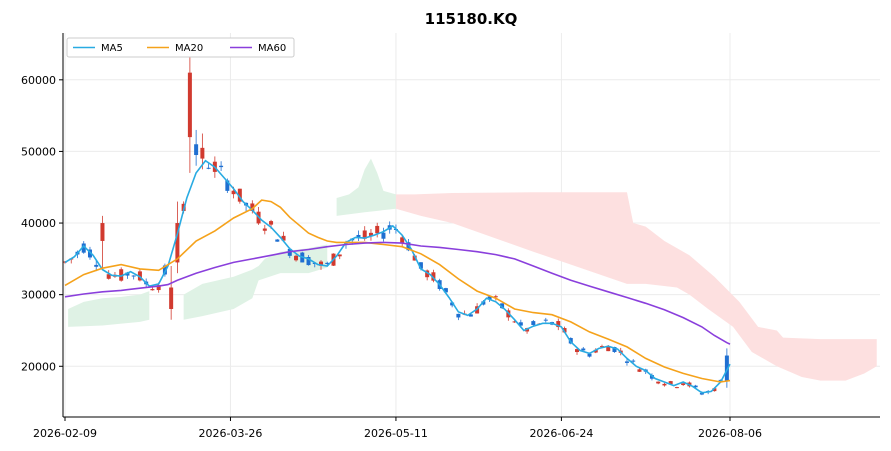  Describe the element at coordinates (272, 48) in the screenshot. I see `legend-label-ma60: MA60` at that location.